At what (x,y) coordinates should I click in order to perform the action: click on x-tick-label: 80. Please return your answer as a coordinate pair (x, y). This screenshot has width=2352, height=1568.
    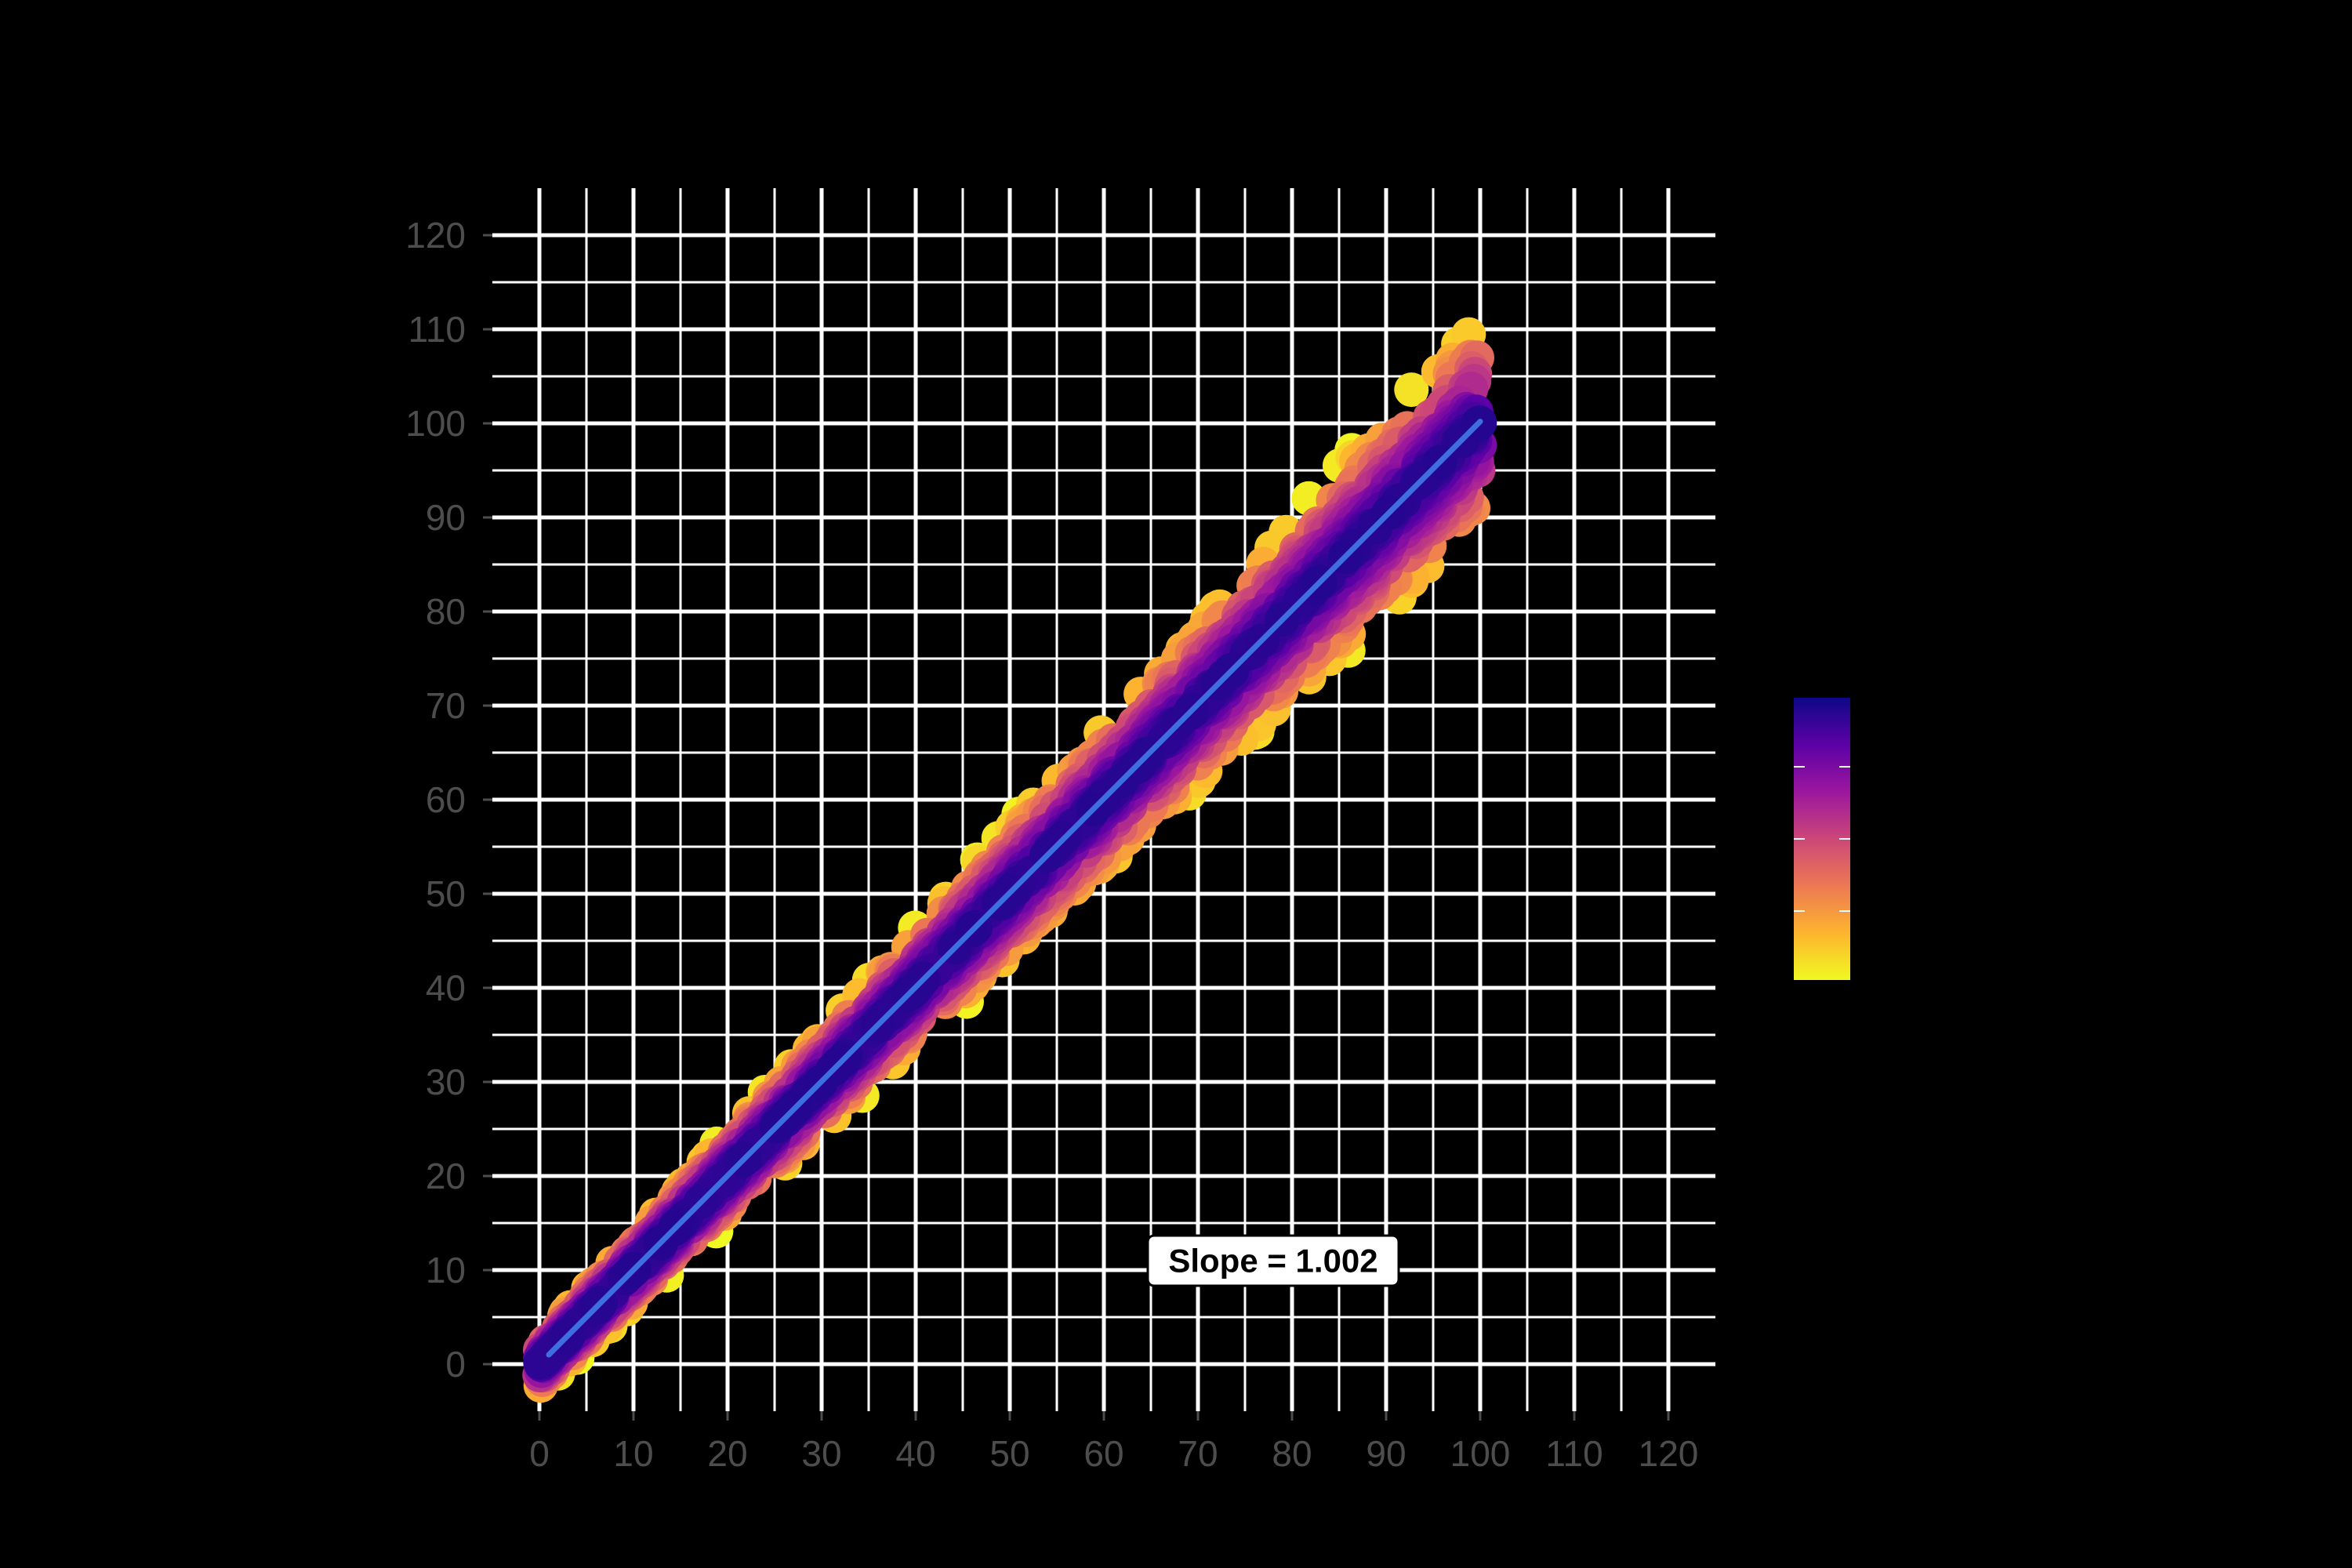
    Looking at the image, I should click on (1292, 1453).